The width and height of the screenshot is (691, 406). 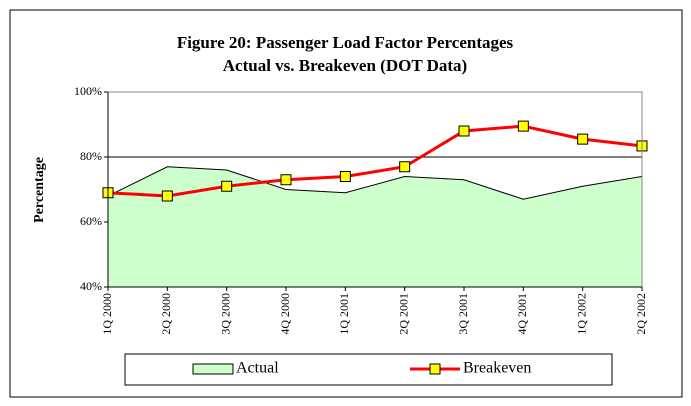 I want to click on y-axis-label: Percentage, so click(x=39, y=190).